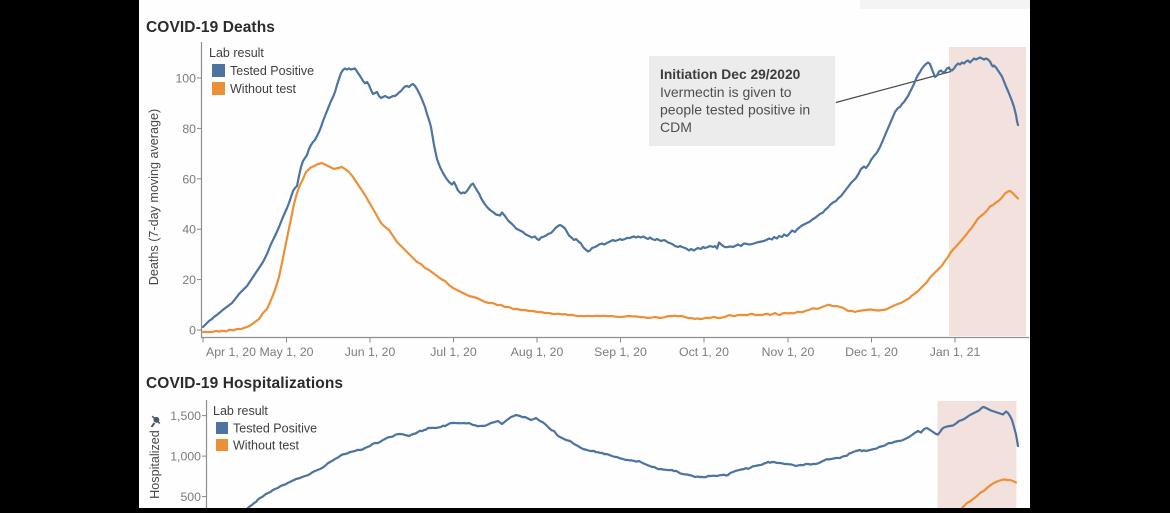  What do you see at coordinates (726, 92) in the screenshot?
I see `svg-text: Ivermectin is given to` at bounding box center [726, 92].